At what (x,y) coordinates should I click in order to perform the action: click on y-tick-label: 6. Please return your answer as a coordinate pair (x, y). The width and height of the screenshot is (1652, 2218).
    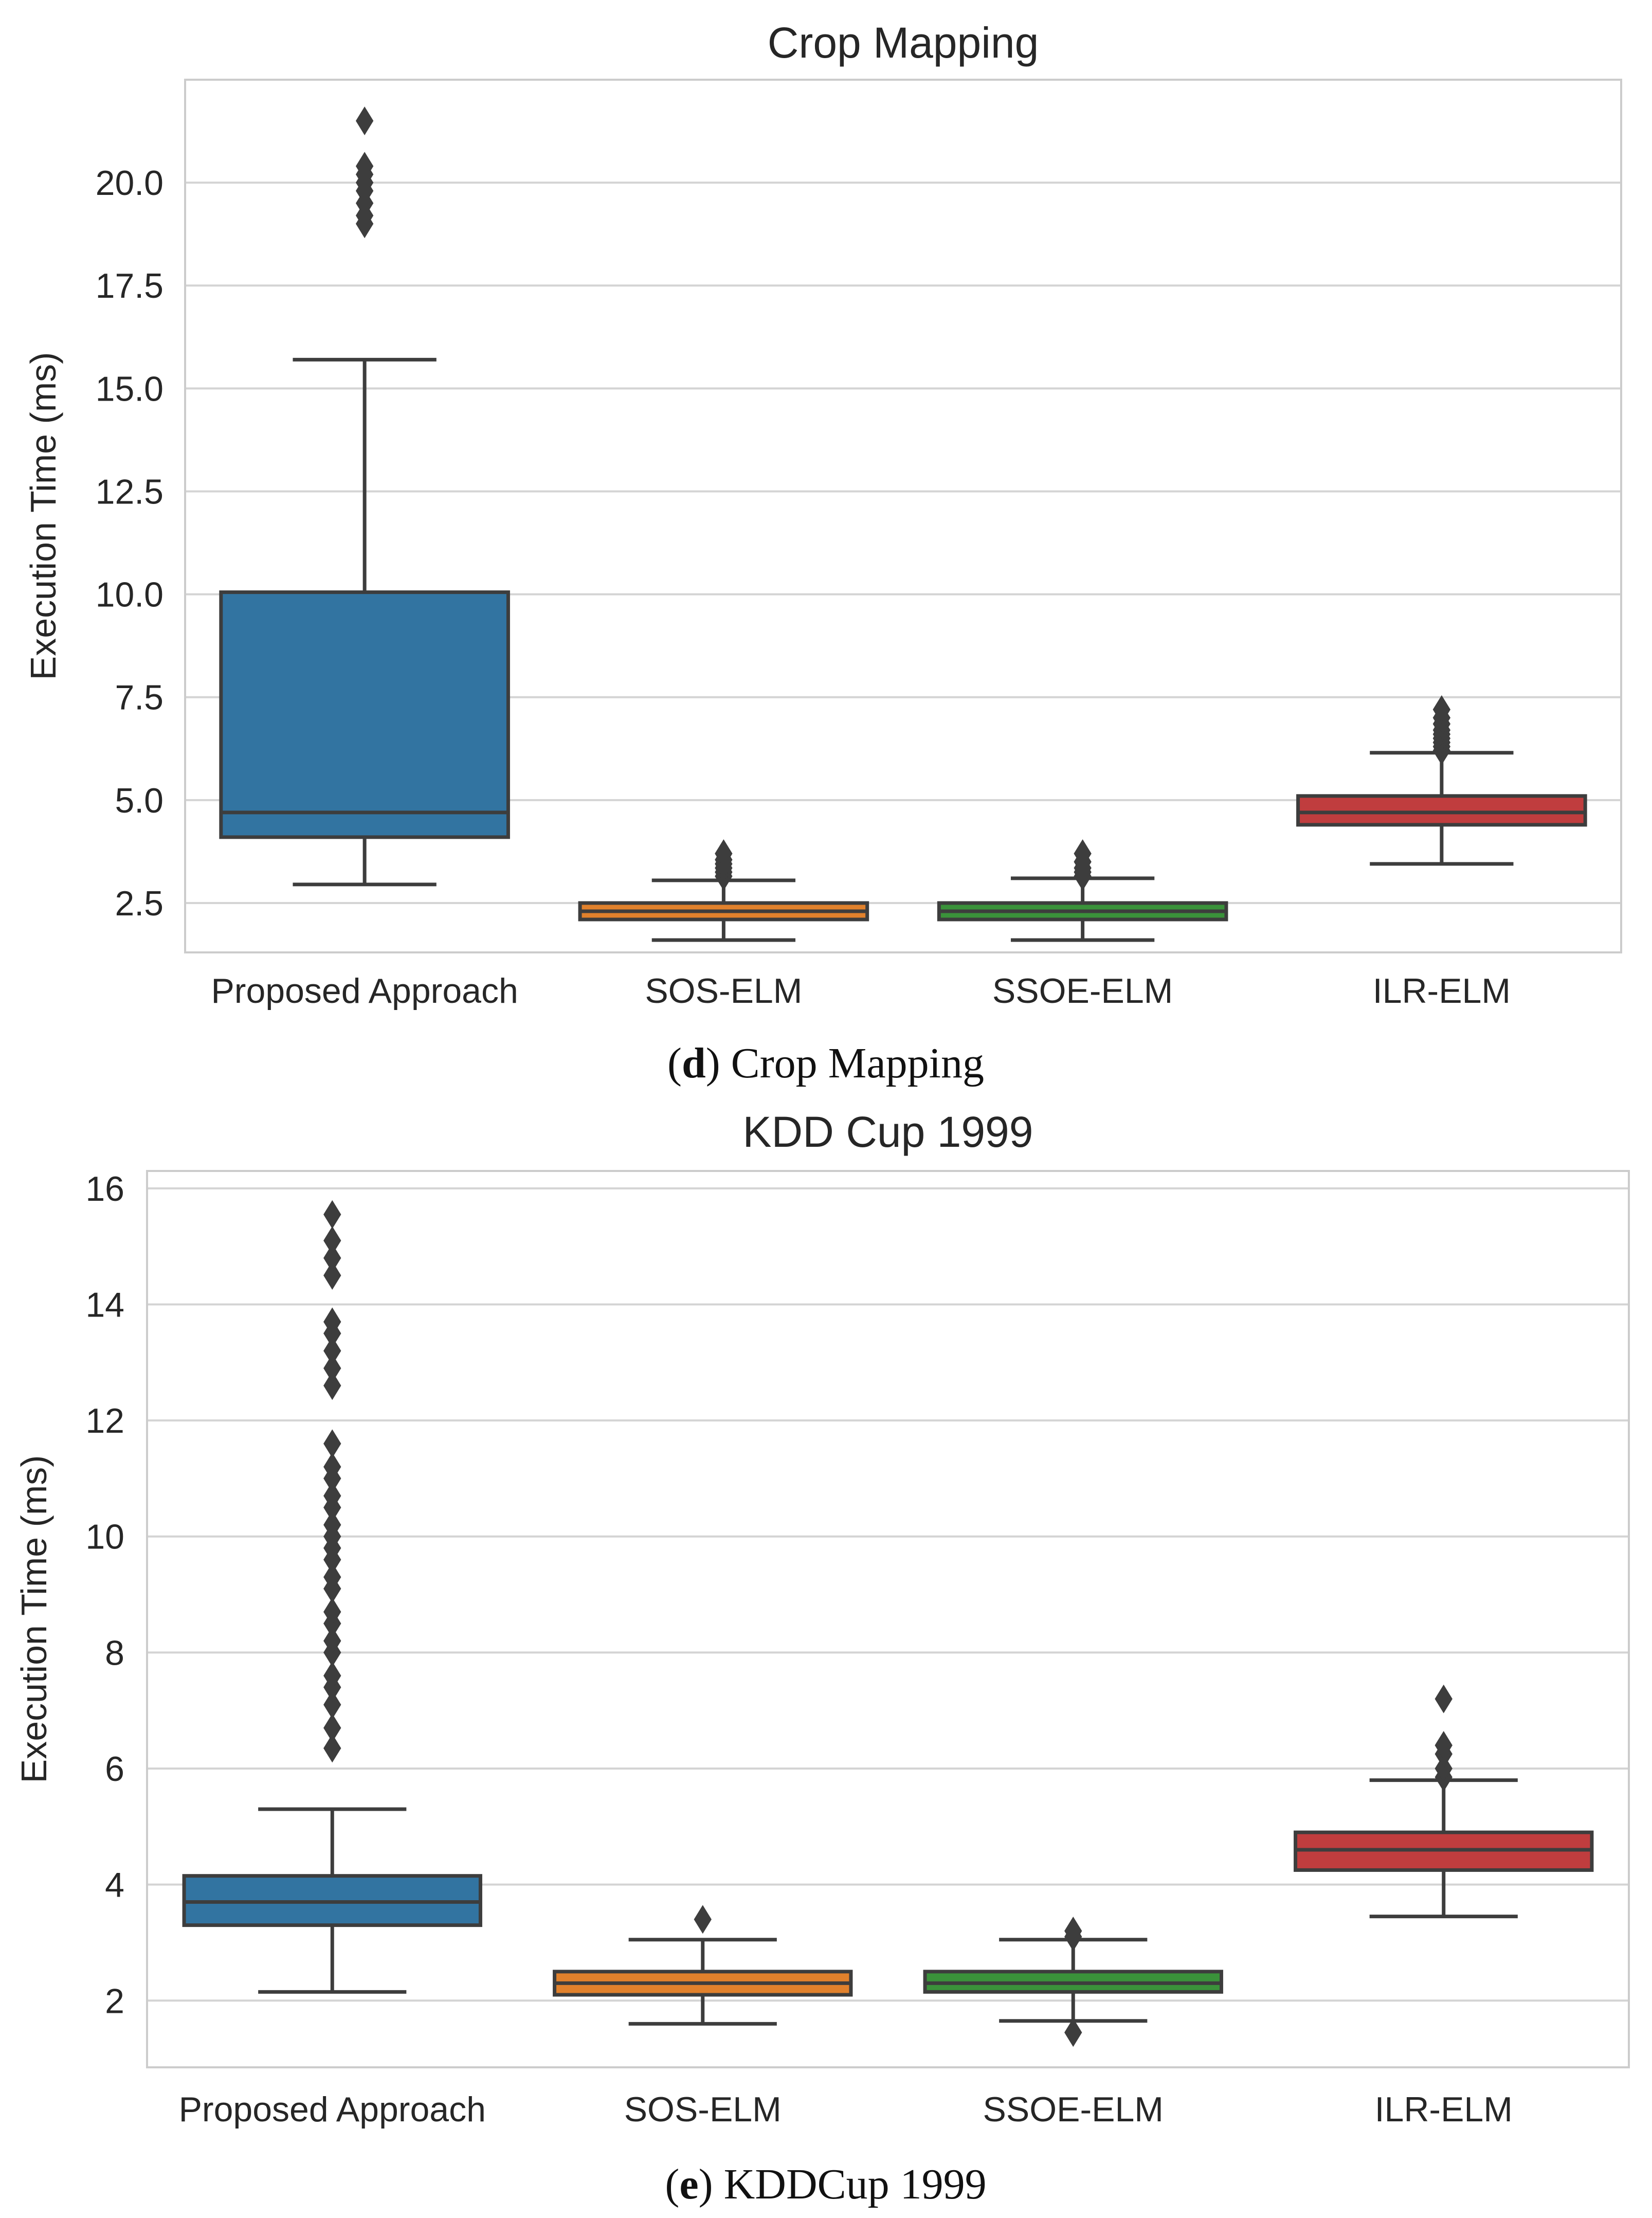
    Looking at the image, I should click on (114, 1769).